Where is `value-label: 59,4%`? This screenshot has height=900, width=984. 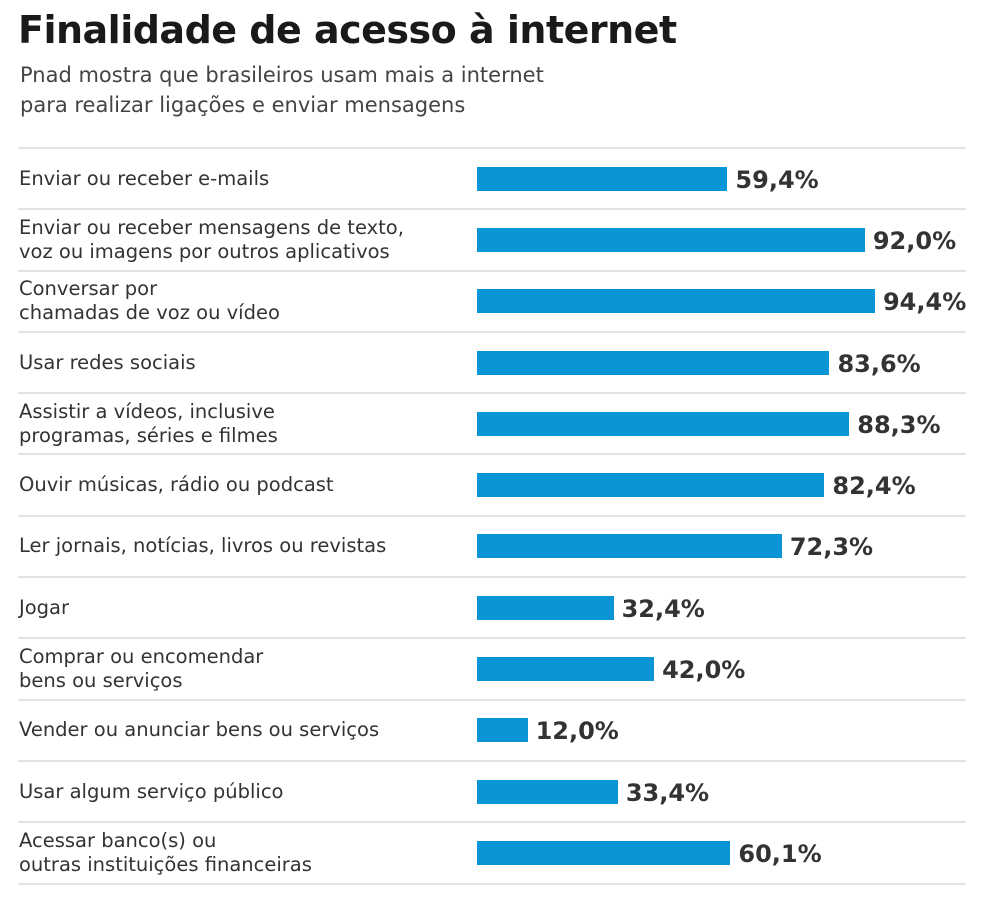
value-label: 59,4% is located at coordinates (777, 179).